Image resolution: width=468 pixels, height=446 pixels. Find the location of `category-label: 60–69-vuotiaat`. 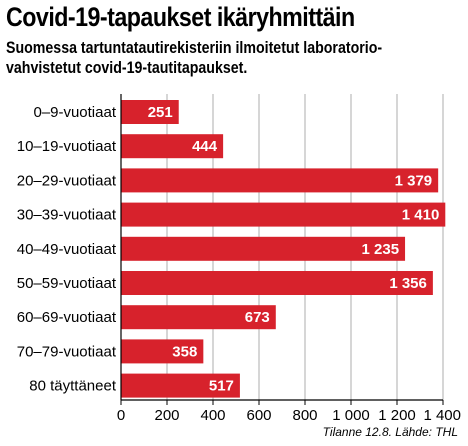

category-label: 60–69-vuotiaat is located at coordinates (67, 317).